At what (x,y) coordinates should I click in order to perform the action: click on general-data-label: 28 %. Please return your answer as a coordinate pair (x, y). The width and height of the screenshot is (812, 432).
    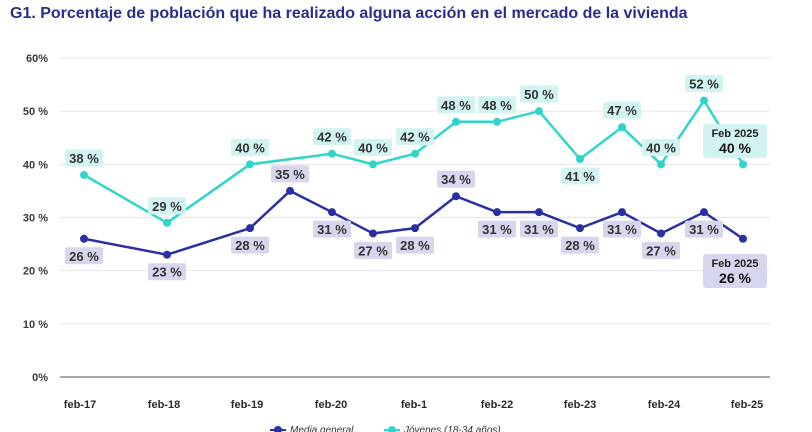
    Looking at the image, I should click on (415, 245).